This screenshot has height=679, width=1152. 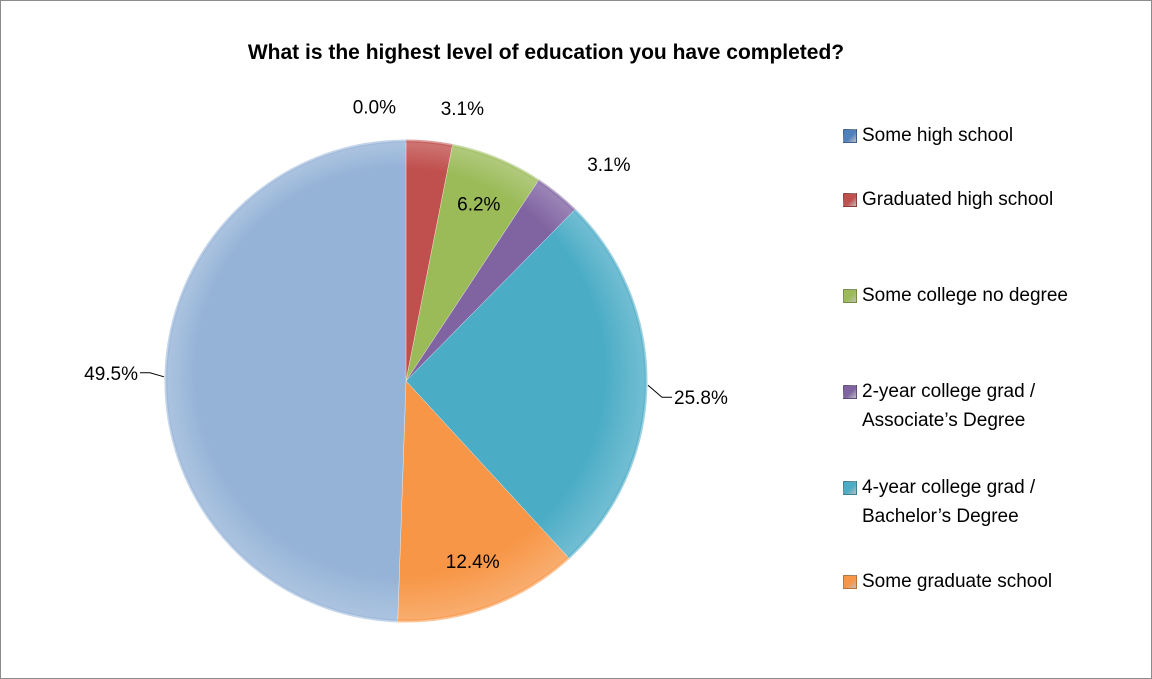 I want to click on legend-item-graduated-high-school: Graduated high school, so click(x=993, y=199).